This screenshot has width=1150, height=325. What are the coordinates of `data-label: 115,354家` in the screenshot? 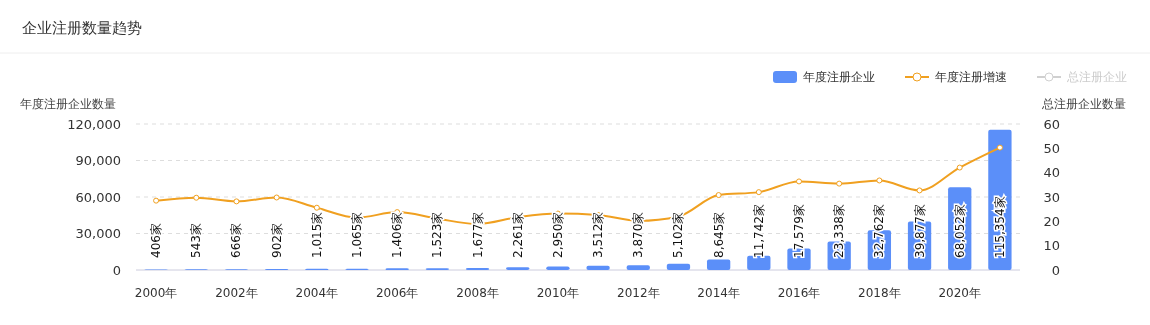 It's located at (999, 227).